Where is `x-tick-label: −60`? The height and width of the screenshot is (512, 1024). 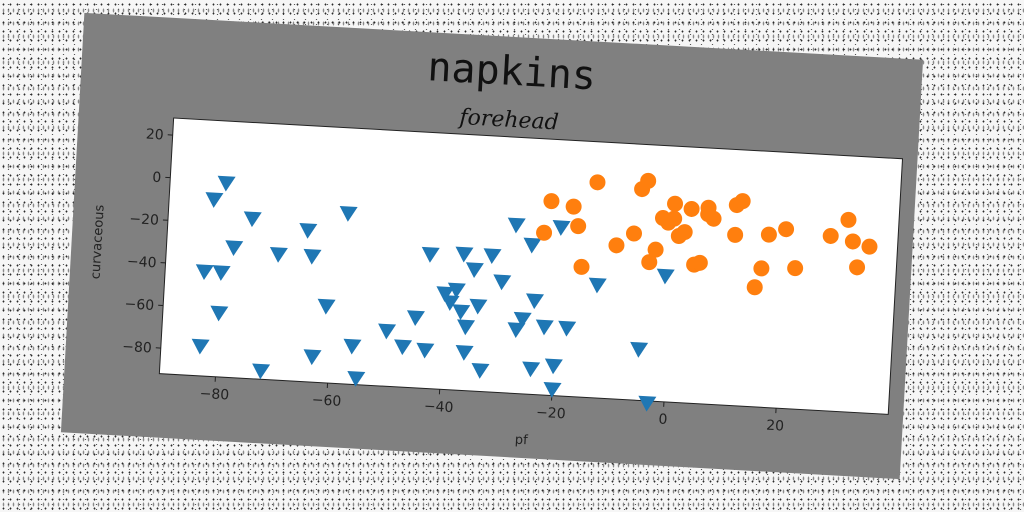 x-tick-label: −60 is located at coordinates (326, 401).